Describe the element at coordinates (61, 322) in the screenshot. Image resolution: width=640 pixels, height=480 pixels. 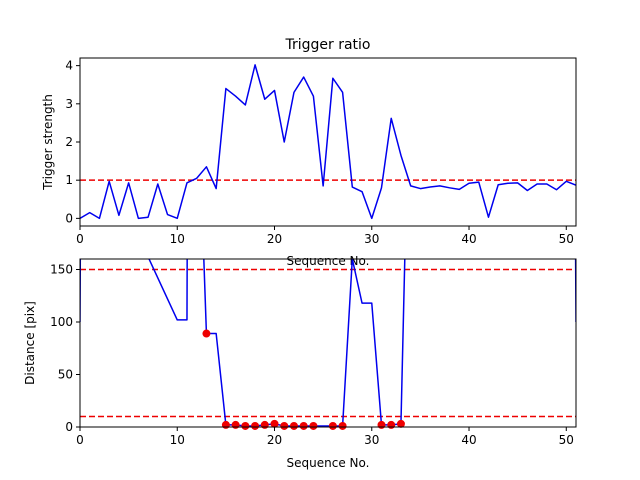
I see `y-tick-label: 100` at that location.